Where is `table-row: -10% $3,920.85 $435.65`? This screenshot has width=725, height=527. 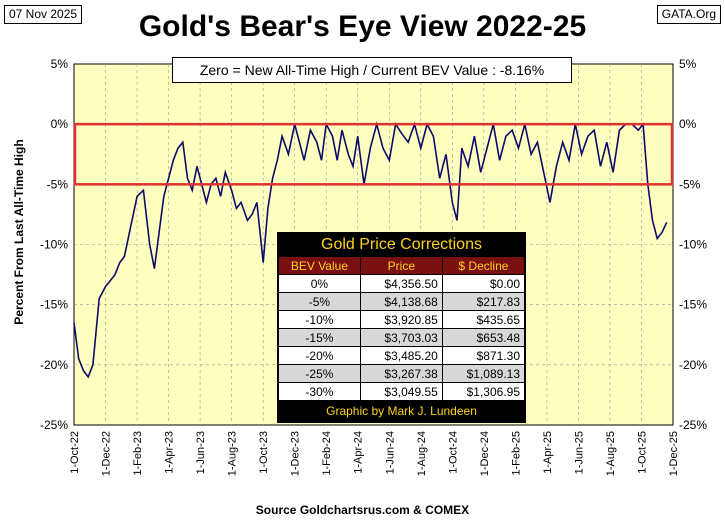
table-row: -10% $3,920.85 $435.65 is located at coordinates (401, 319).